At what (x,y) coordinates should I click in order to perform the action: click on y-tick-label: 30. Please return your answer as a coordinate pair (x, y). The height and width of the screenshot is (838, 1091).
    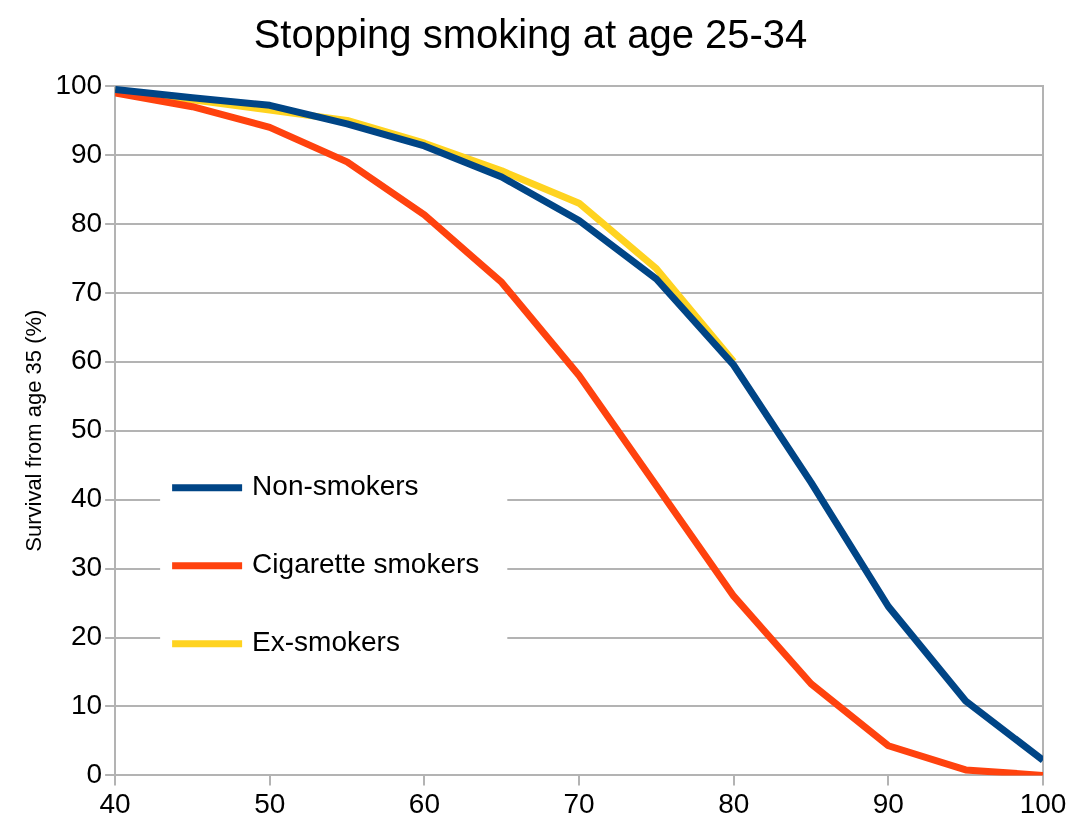
    Looking at the image, I should click on (86, 567).